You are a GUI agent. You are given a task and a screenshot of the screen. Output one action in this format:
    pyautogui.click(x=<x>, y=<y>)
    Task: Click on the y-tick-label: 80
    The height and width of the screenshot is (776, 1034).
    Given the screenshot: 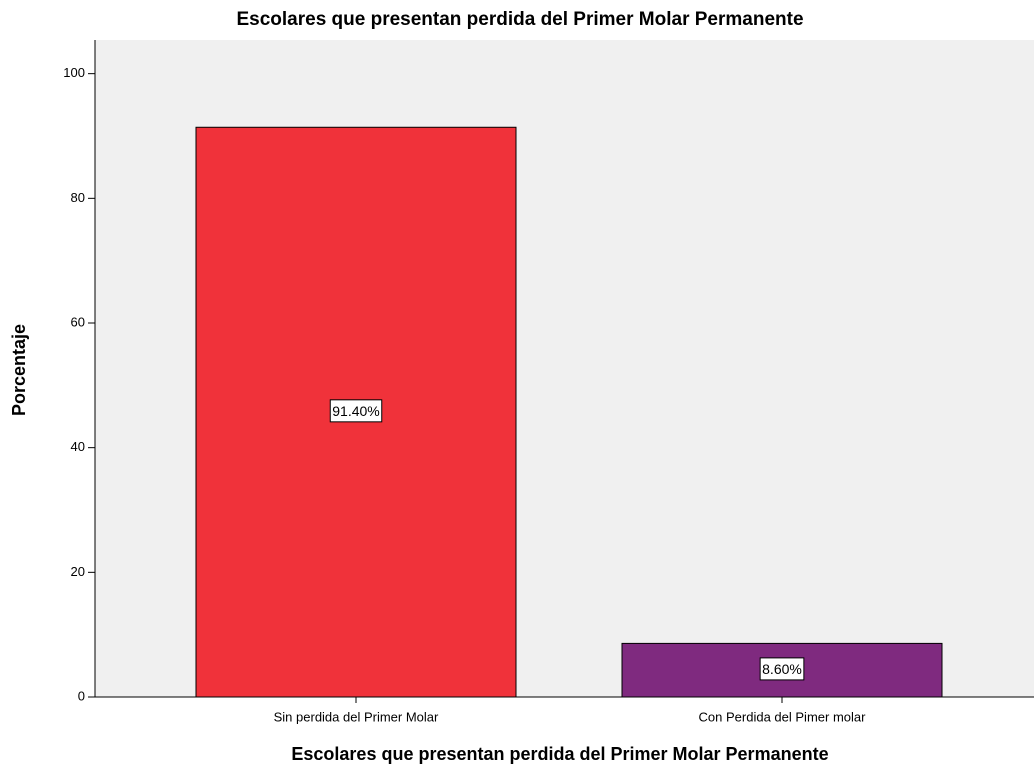 What is the action you would take?
    pyautogui.click(x=78, y=197)
    